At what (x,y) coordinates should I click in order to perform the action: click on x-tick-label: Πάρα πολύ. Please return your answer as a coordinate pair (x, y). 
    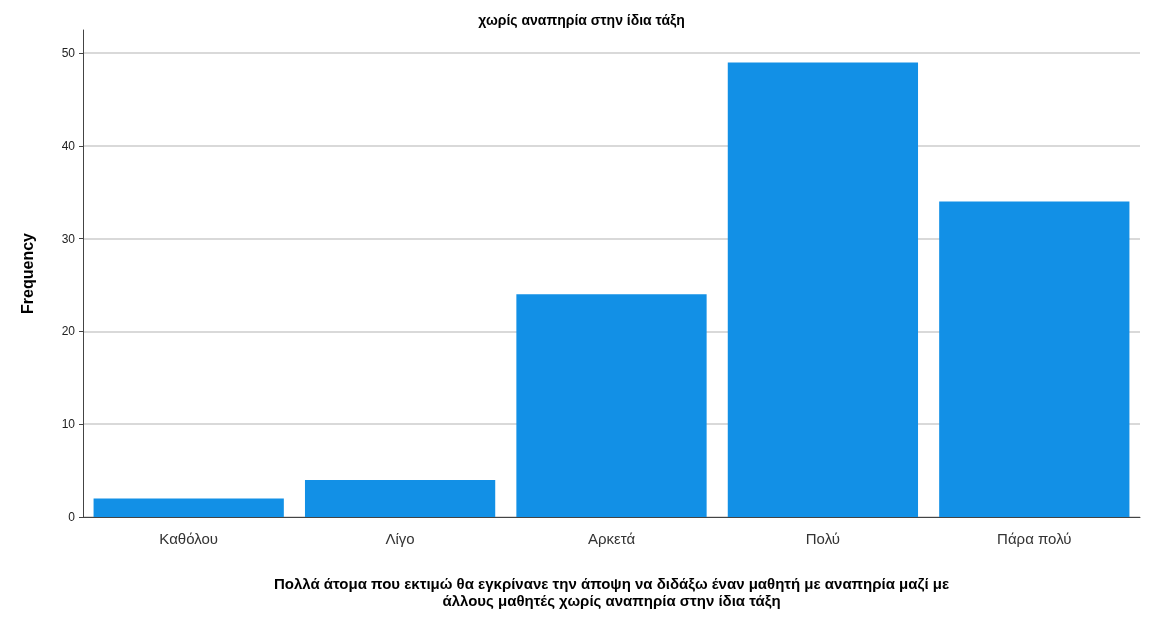
    Looking at the image, I should click on (1034, 538).